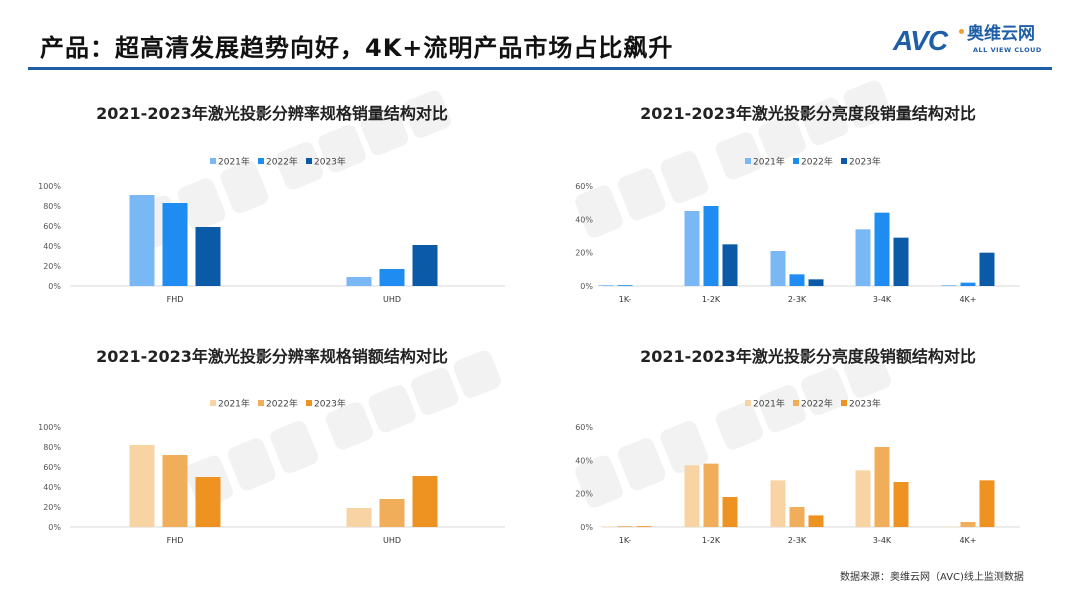  I want to click on bar-2-3K-2021年, so click(778, 268).